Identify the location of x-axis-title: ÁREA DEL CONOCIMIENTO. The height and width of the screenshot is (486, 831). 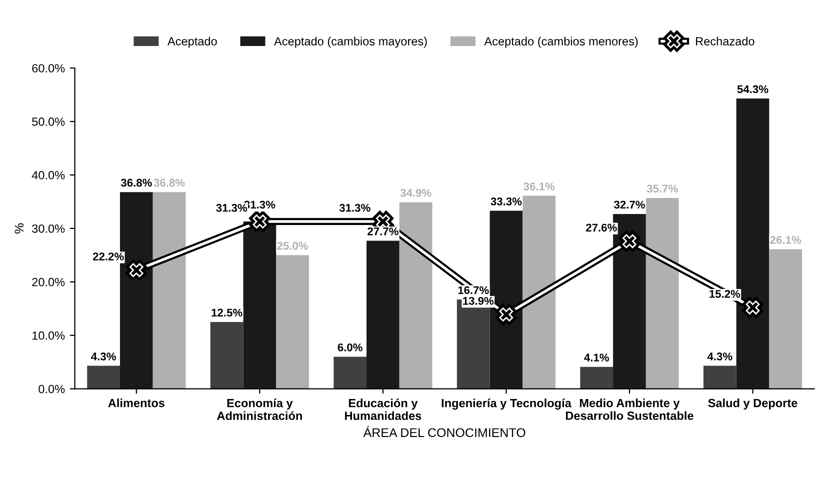
(444, 432).